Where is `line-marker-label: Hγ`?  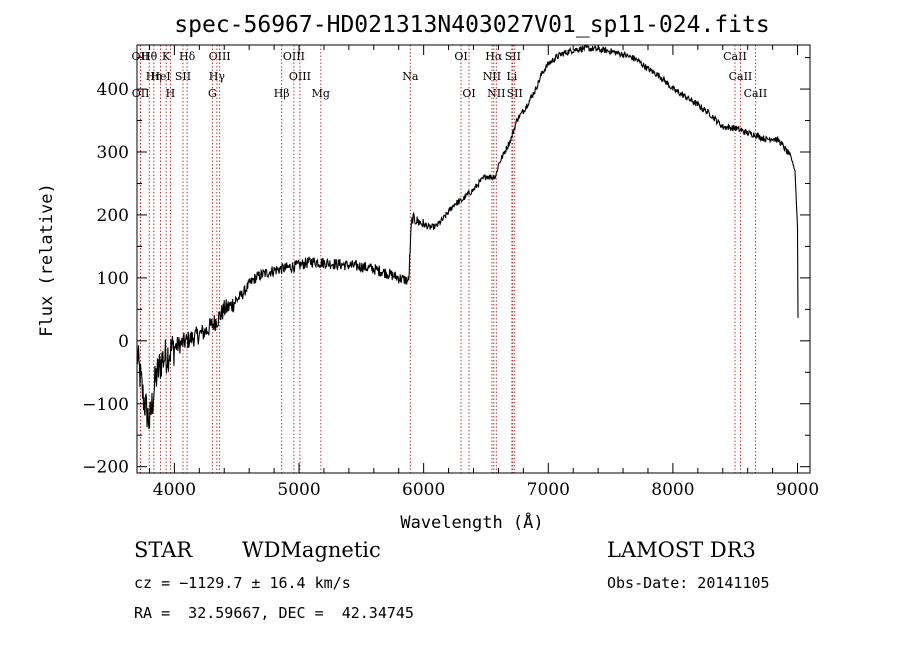 line-marker-label: Hγ is located at coordinates (217, 76).